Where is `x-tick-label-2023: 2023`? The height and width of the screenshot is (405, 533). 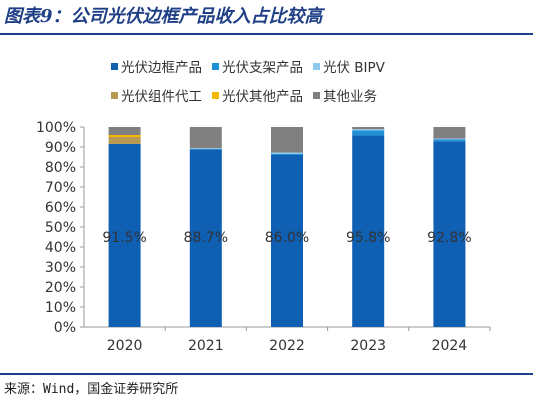 x-tick-label-2023: 2023 is located at coordinates (368, 346).